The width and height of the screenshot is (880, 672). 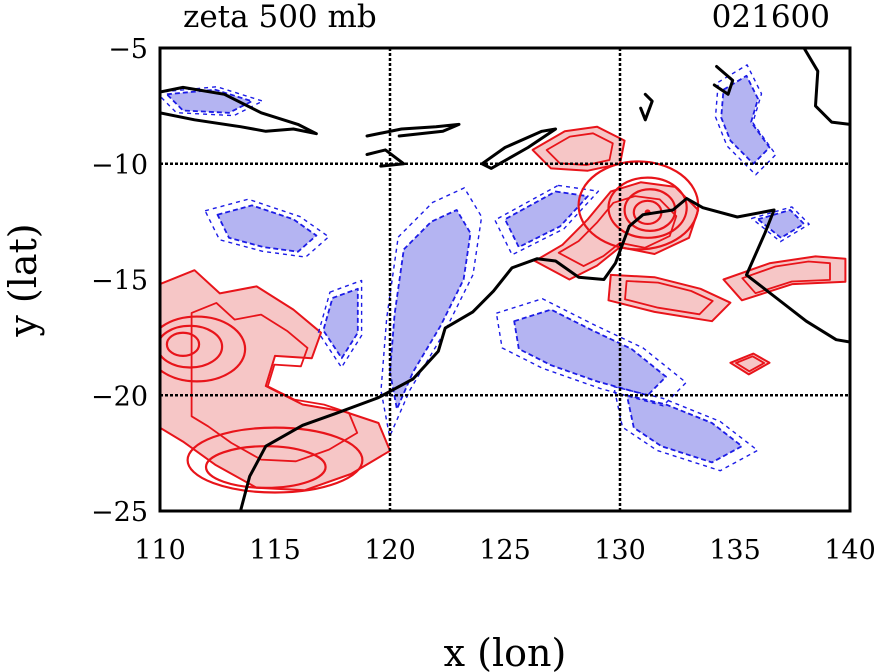 What do you see at coordinates (684, 429) in the screenshot?
I see `negative-region-southeast-band` at bounding box center [684, 429].